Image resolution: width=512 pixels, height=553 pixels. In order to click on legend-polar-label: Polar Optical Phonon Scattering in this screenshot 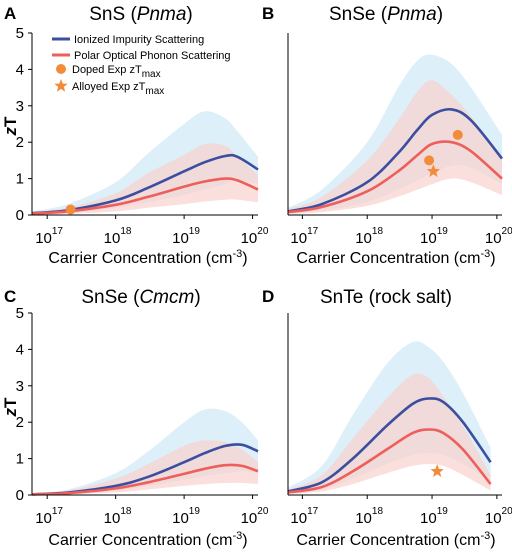, I will do `click(152, 56)`.